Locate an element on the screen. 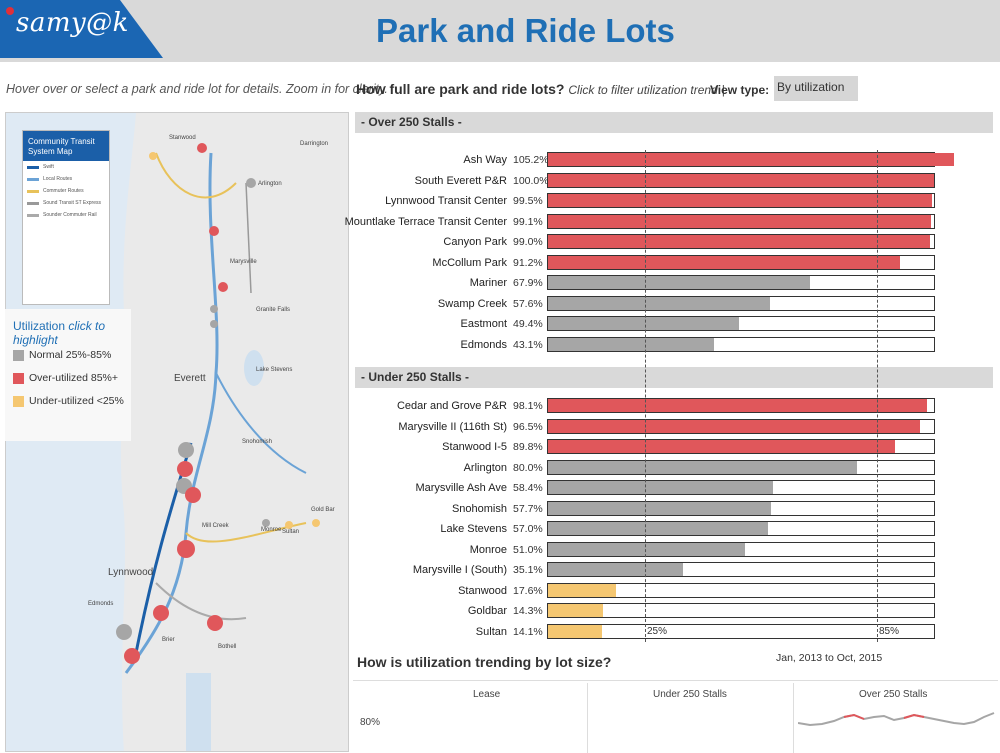  lot-row: Mariner 67.9% is located at coordinates (675, 283).